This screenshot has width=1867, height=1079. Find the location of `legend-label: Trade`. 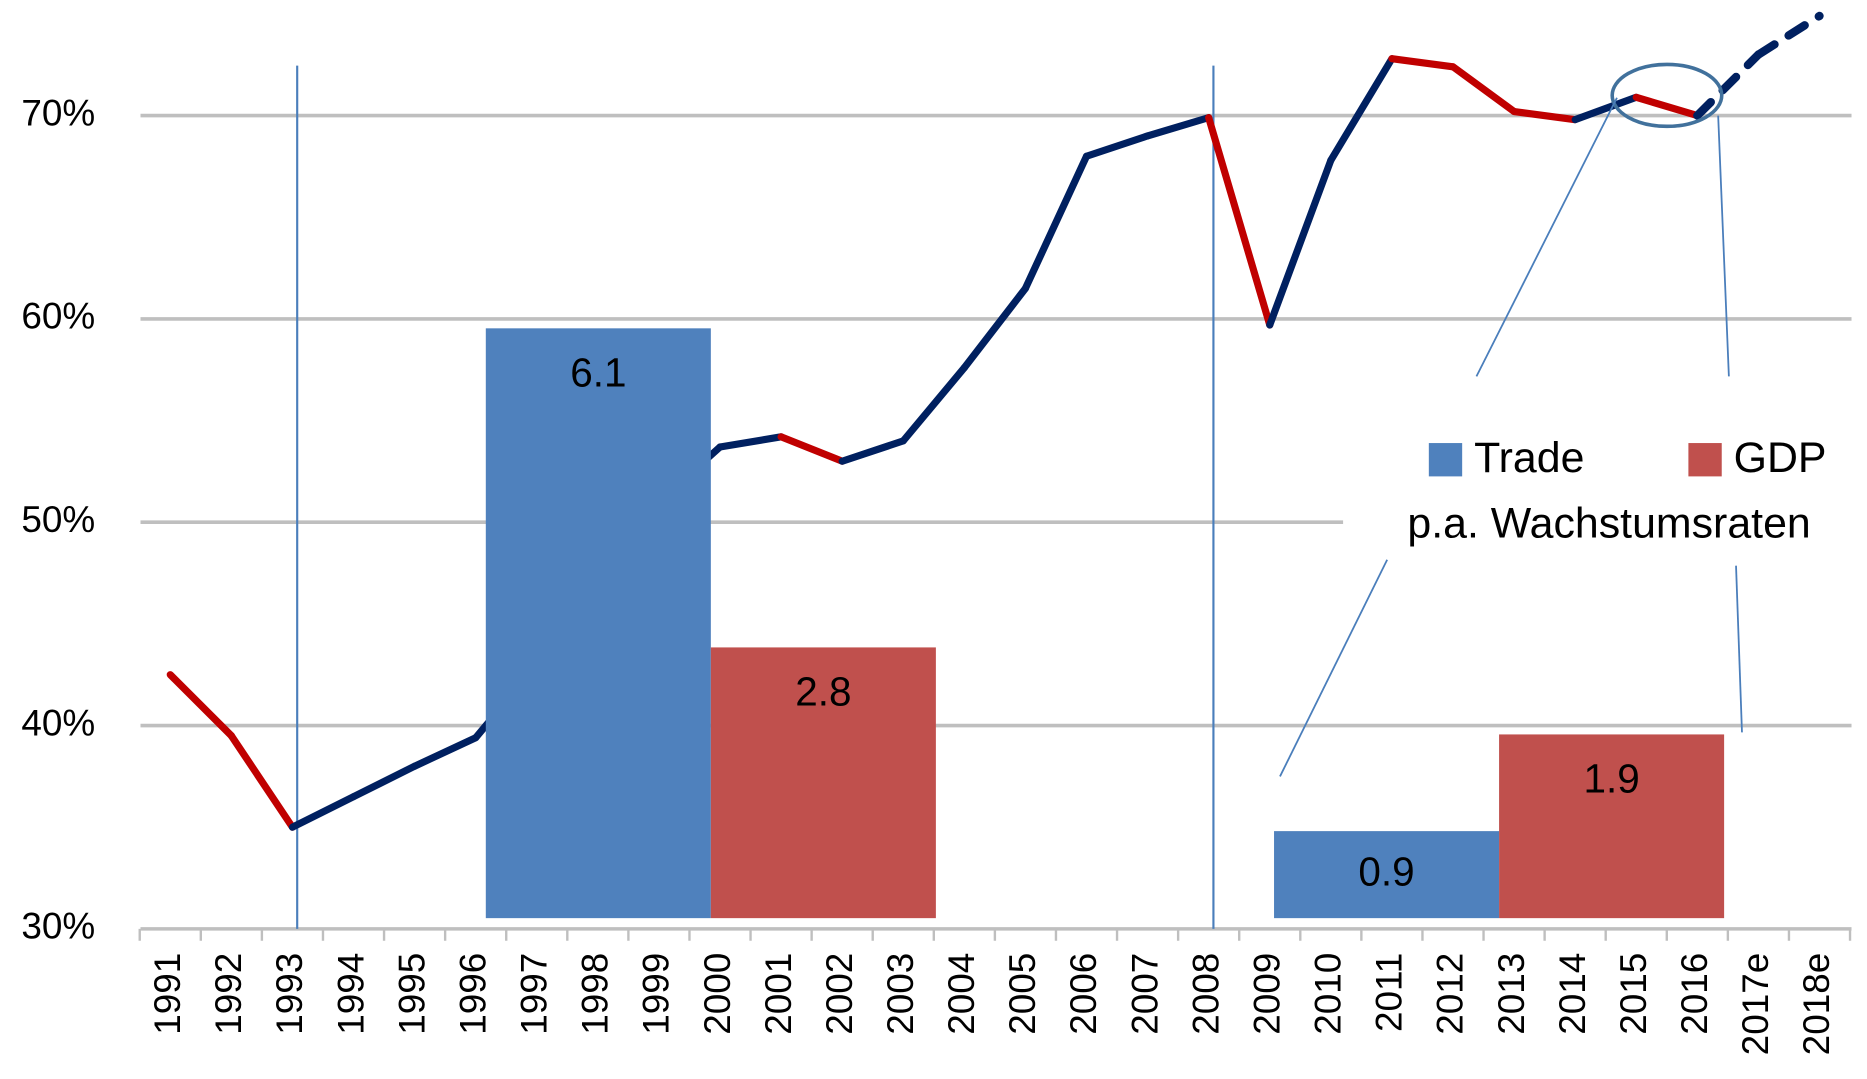

legend-label: Trade is located at coordinates (1529, 458).